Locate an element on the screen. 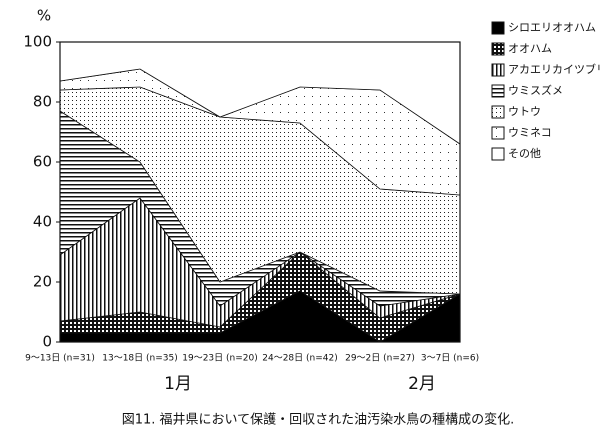 The height and width of the screenshot is (446, 600). legend-label: オオハム is located at coordinates (530, 48).